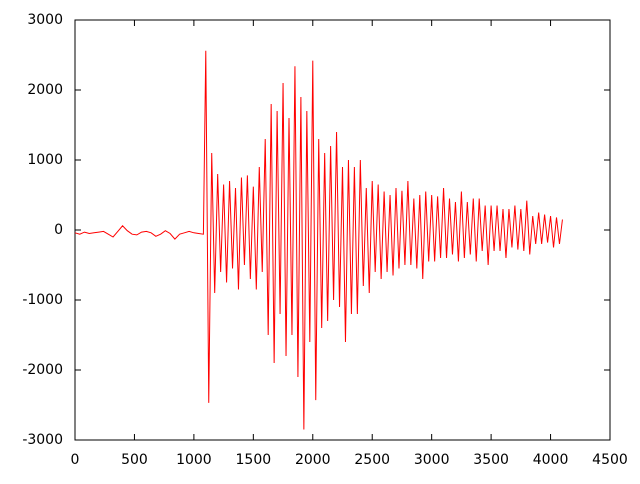 The image size is (640, 484). Describe the element at coordinates (372, 460) in the screenshot. I see `x-tick-label: 2500` at that location.